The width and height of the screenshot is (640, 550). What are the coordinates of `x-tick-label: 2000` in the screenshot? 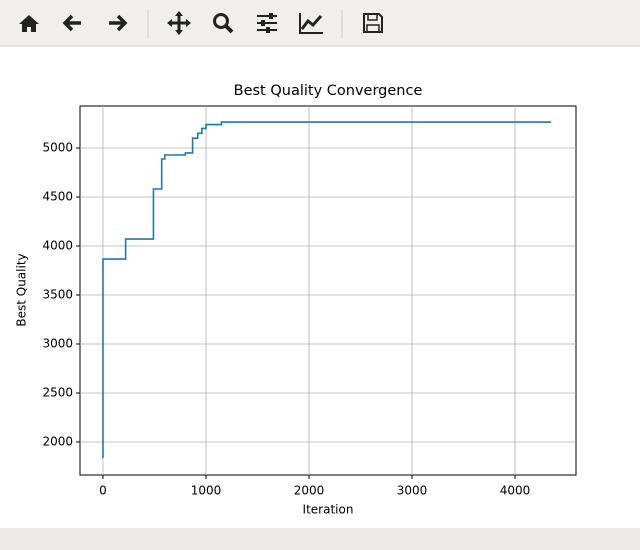 It's located at (309, 491).